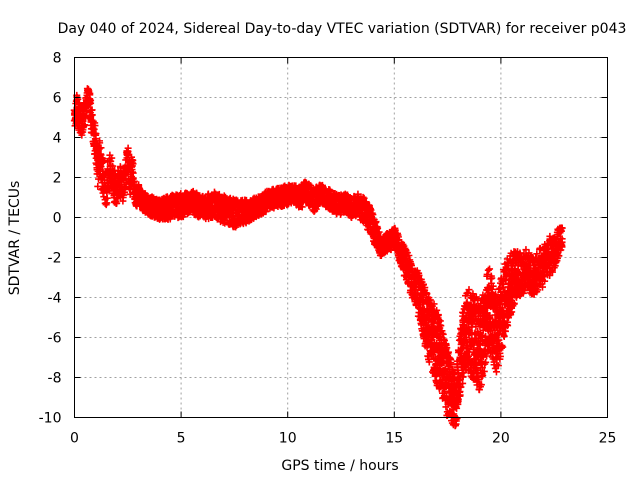 Image resolution: width=640 pixels, height=485 pixels. I want to click on y-tick-label: 0, so click(57, 219).